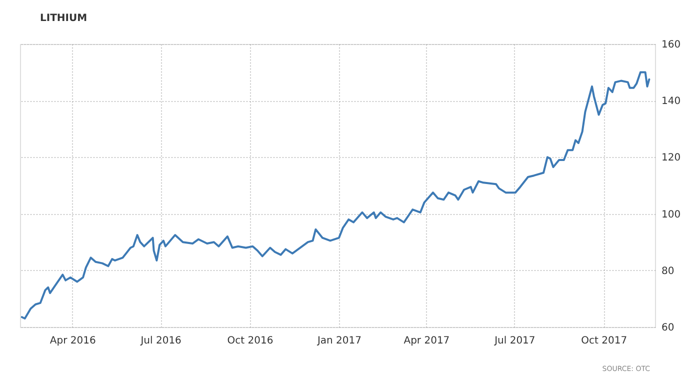 The width and height of the screenshot is (700, 383). Describe the element at coordinates (671, 158) in the screenshot. I see `y-tick-label: 120` at that location.